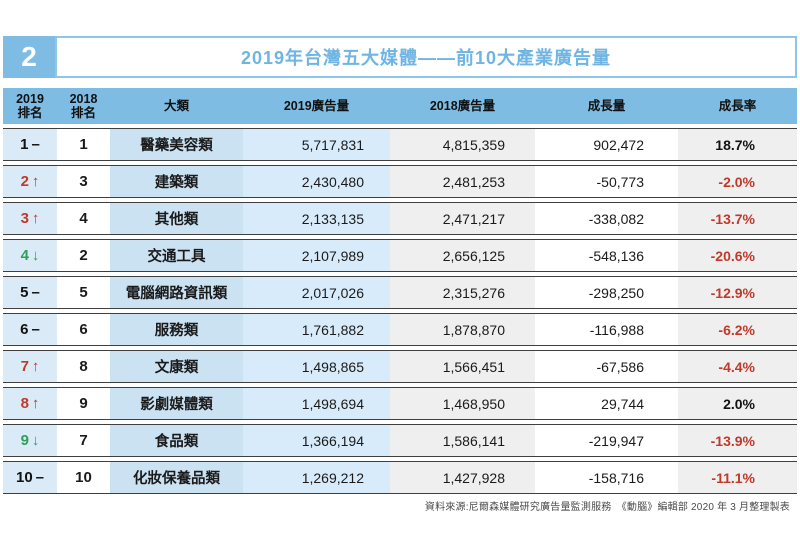  I want to click on rank-2019-cell: 2 ↑, so click(30, 181).